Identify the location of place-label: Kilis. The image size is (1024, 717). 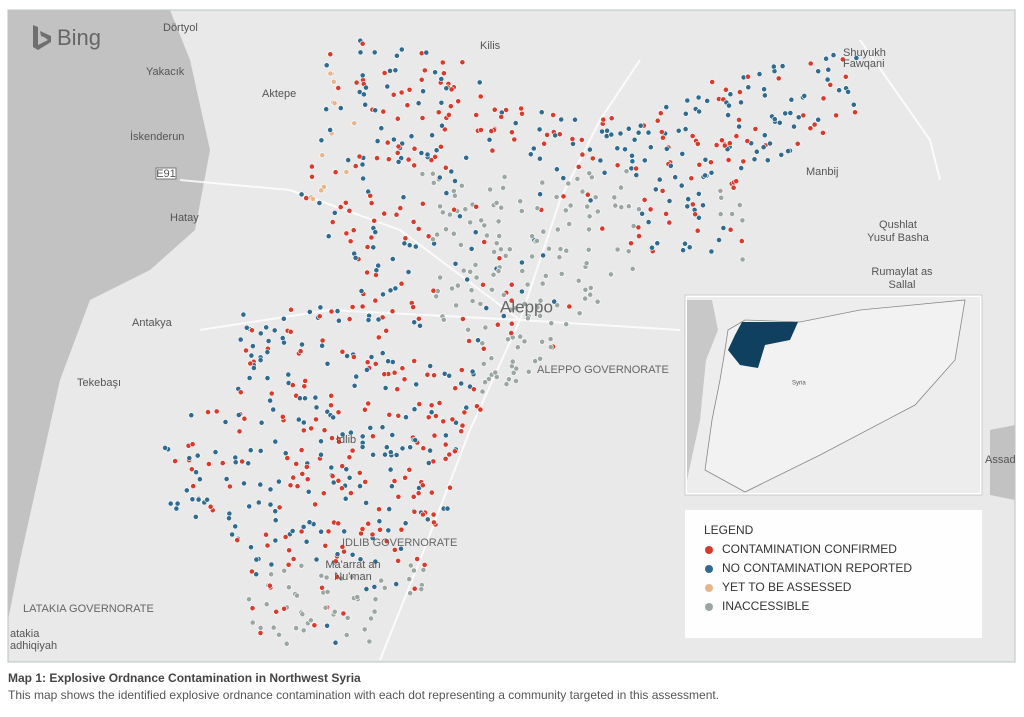
(490, 46).